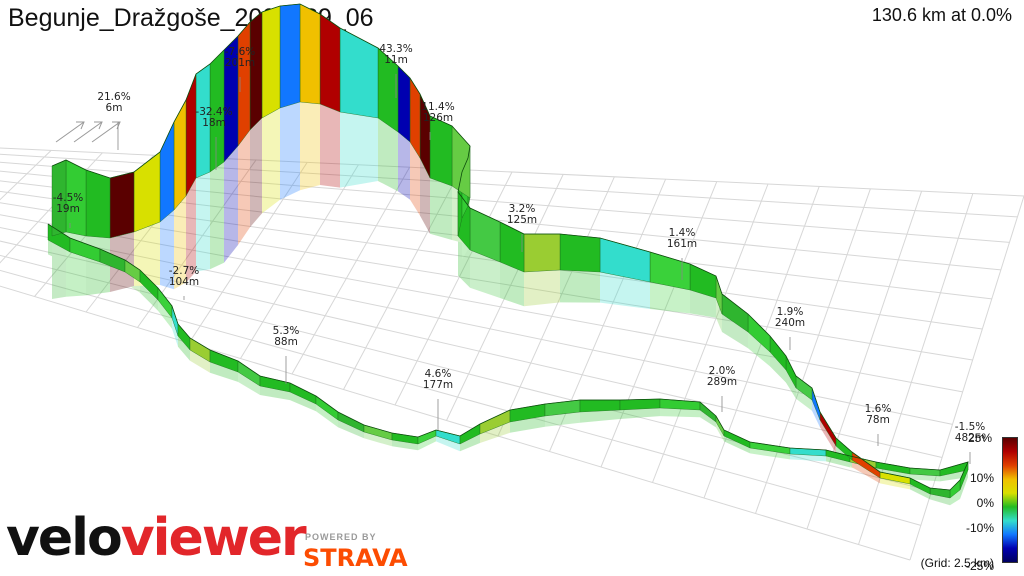 The width and height of the screenshot is (1024, 576). What do you see at coordinates (355, 558) in the screenshot?
I see `strava-logo: STRAVA` at bounding box center [355, 558].